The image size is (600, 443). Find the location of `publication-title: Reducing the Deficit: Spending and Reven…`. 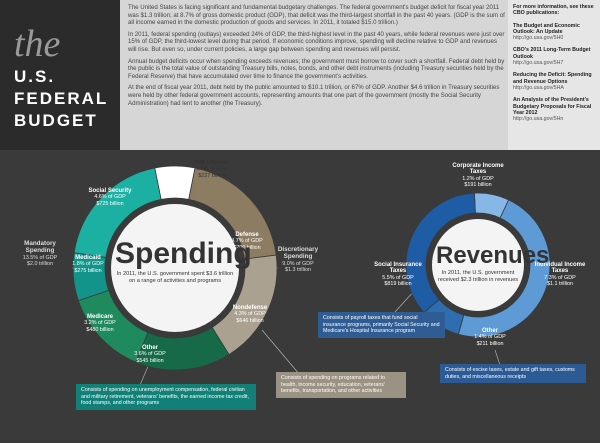

publication-title: Reducing the Deficit: Spending and Reven… is located at coordinates (552, 78).